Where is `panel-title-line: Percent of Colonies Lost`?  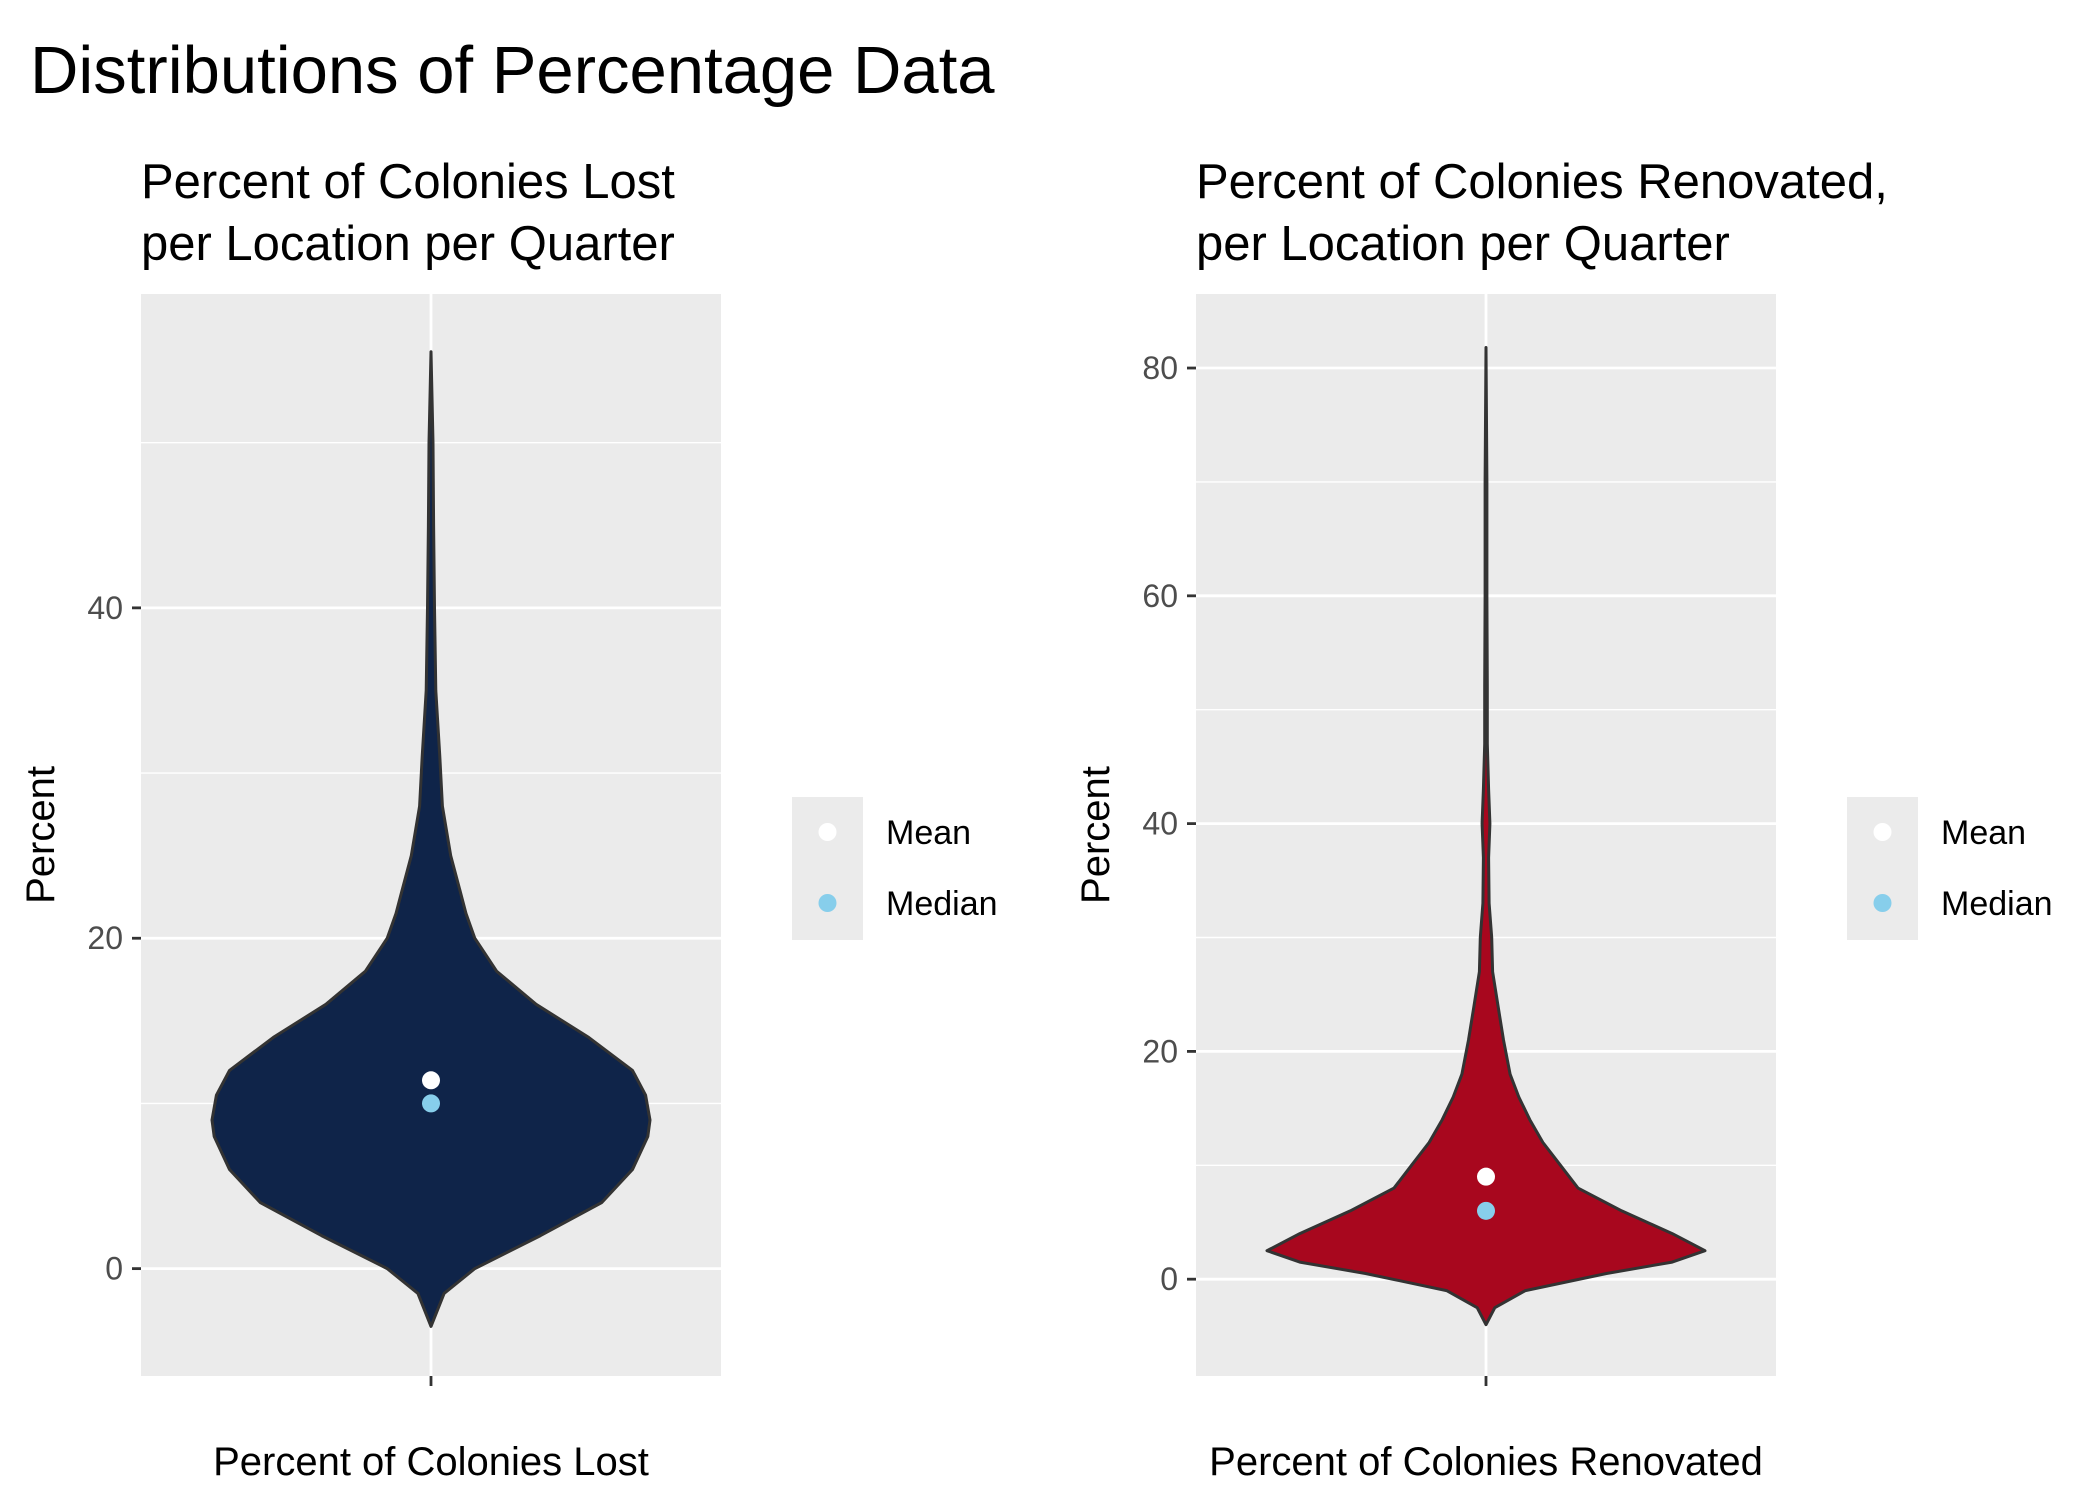 panel-title-line: Percent of Colonies Lost is located at coordinates (408, 182).